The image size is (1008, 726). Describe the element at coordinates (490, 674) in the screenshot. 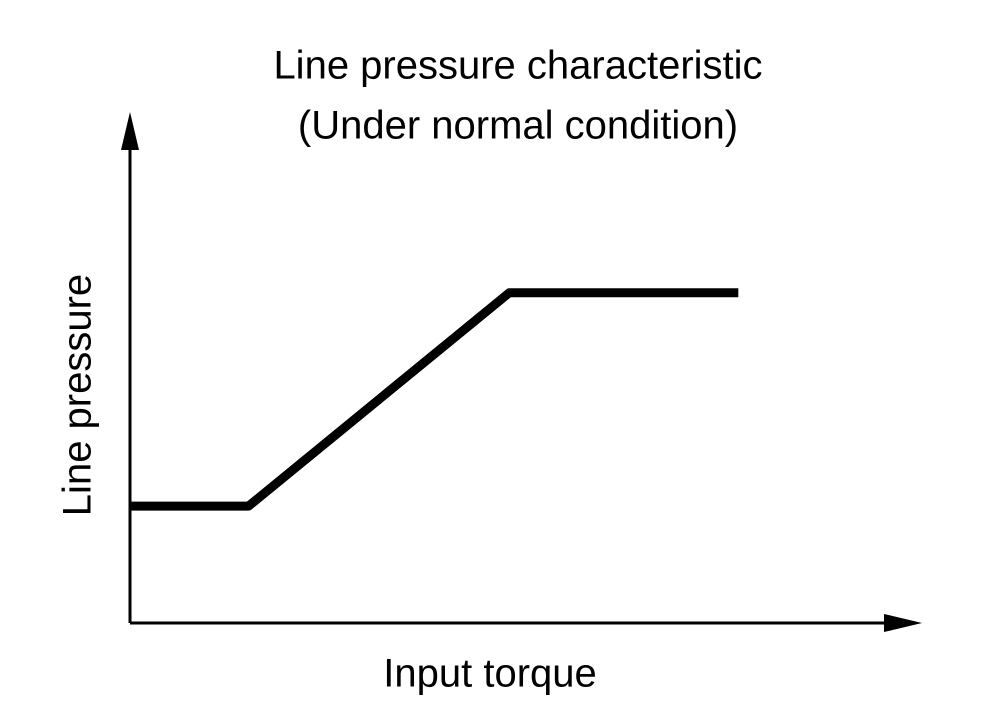

I see `x-axis-label: Input torque` at that location.